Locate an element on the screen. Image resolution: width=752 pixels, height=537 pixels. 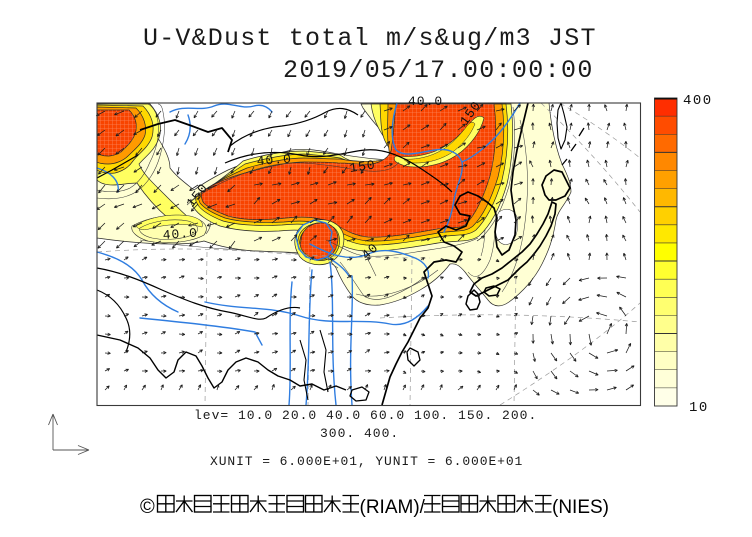
svg-text:lev= 10.0 20.0 40.0 60.0 100.: lev= 10.0 20.0 40.0 60.0 100. 150. 200. is located at coordinates (365, 415).